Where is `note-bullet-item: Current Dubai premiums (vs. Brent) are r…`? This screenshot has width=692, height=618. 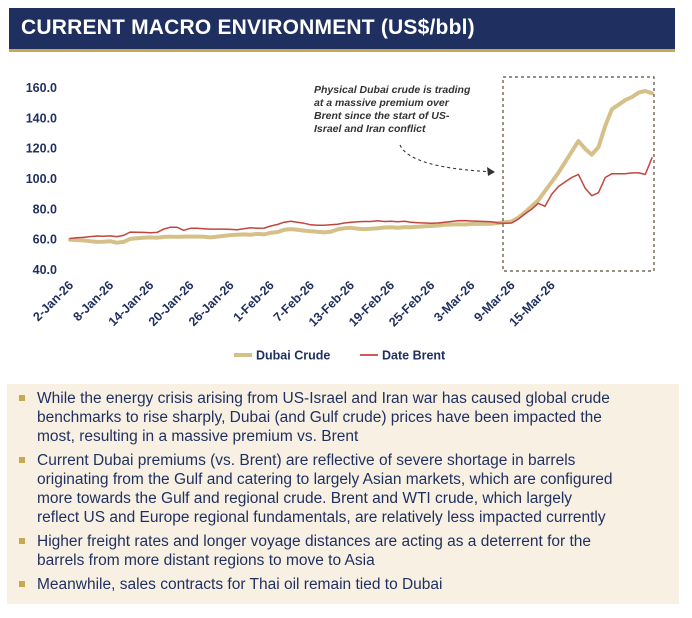 note-bullet-item: Current Dubai premiums (vs. Brent) are r… is located at coordinates (343, 489).